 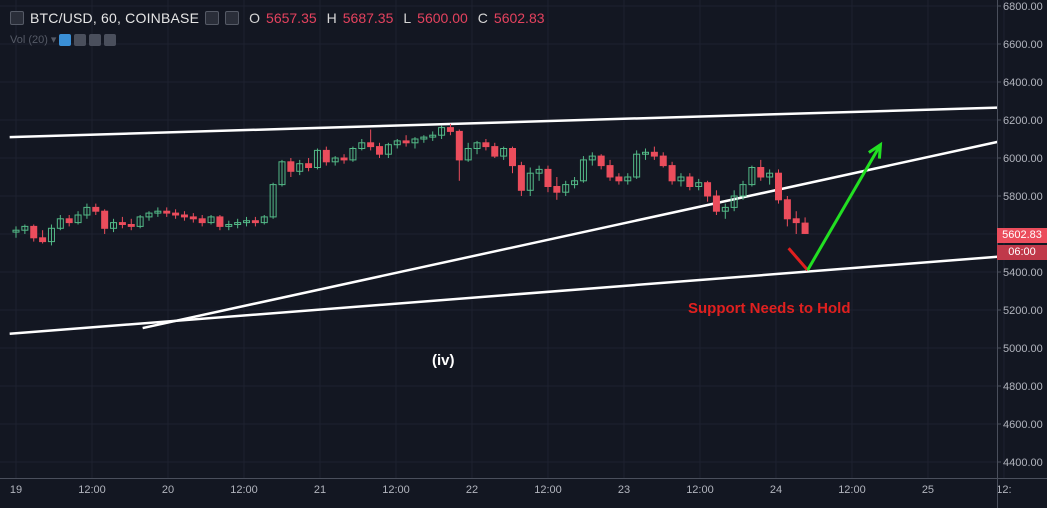 I want to click on high-label: H, so click(x=331, y=18).